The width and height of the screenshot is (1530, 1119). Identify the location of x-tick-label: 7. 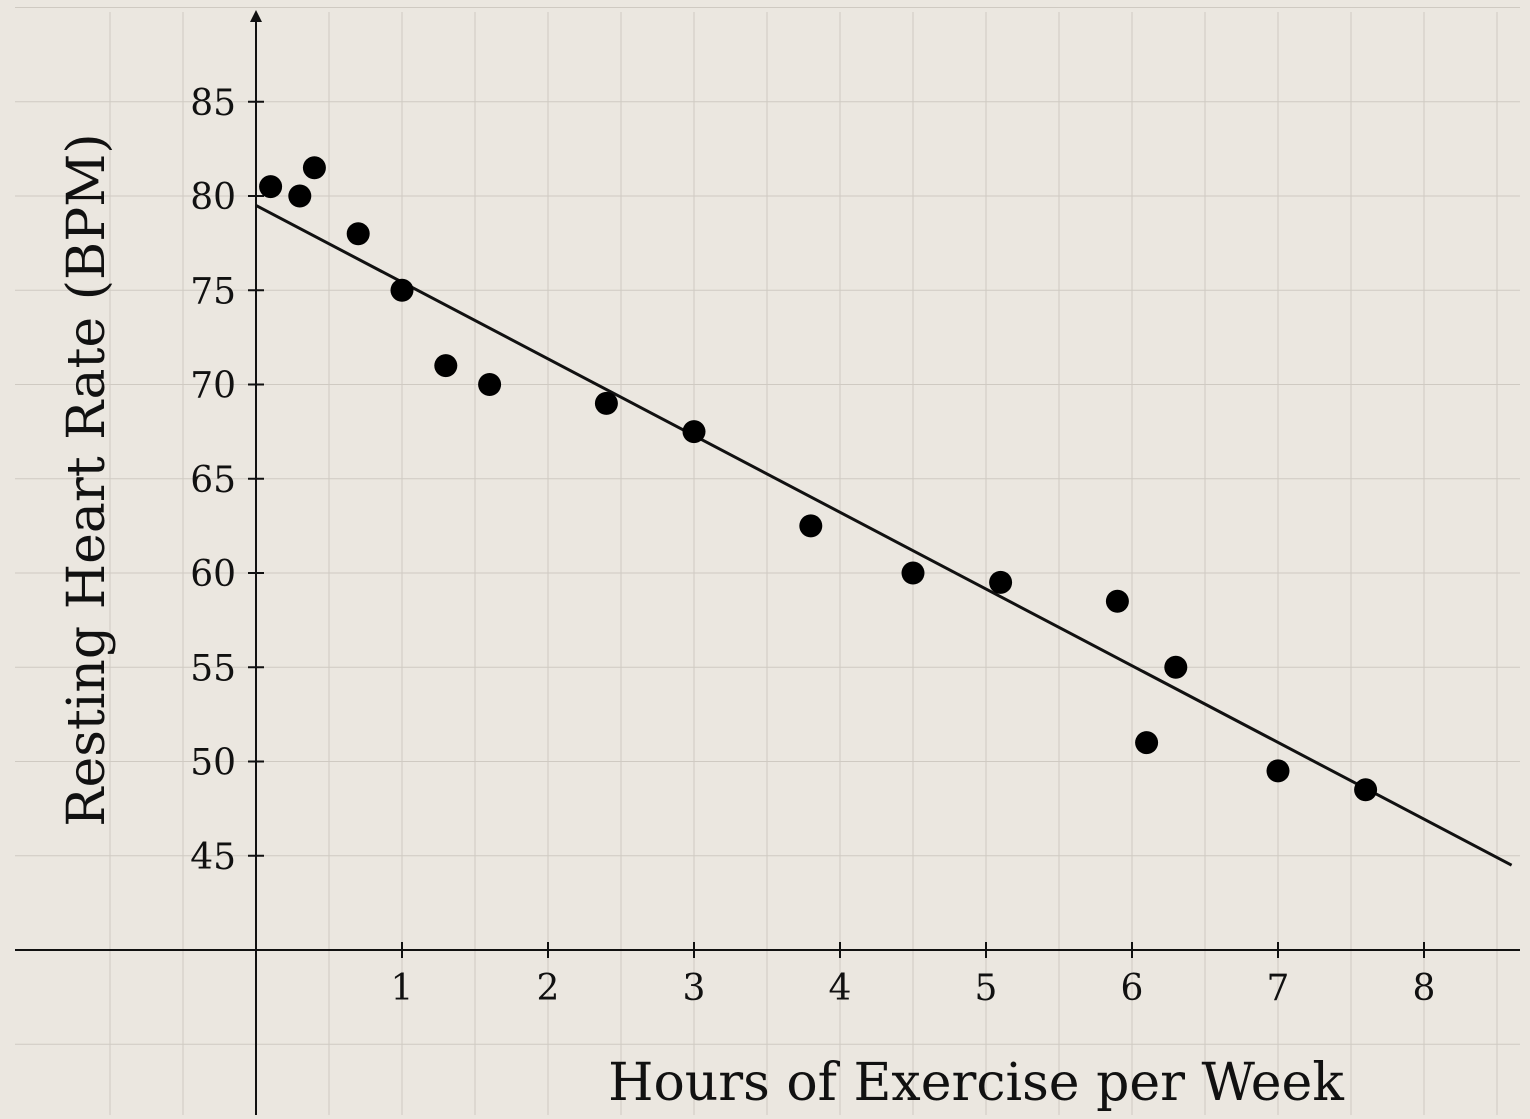
(1278, 988).